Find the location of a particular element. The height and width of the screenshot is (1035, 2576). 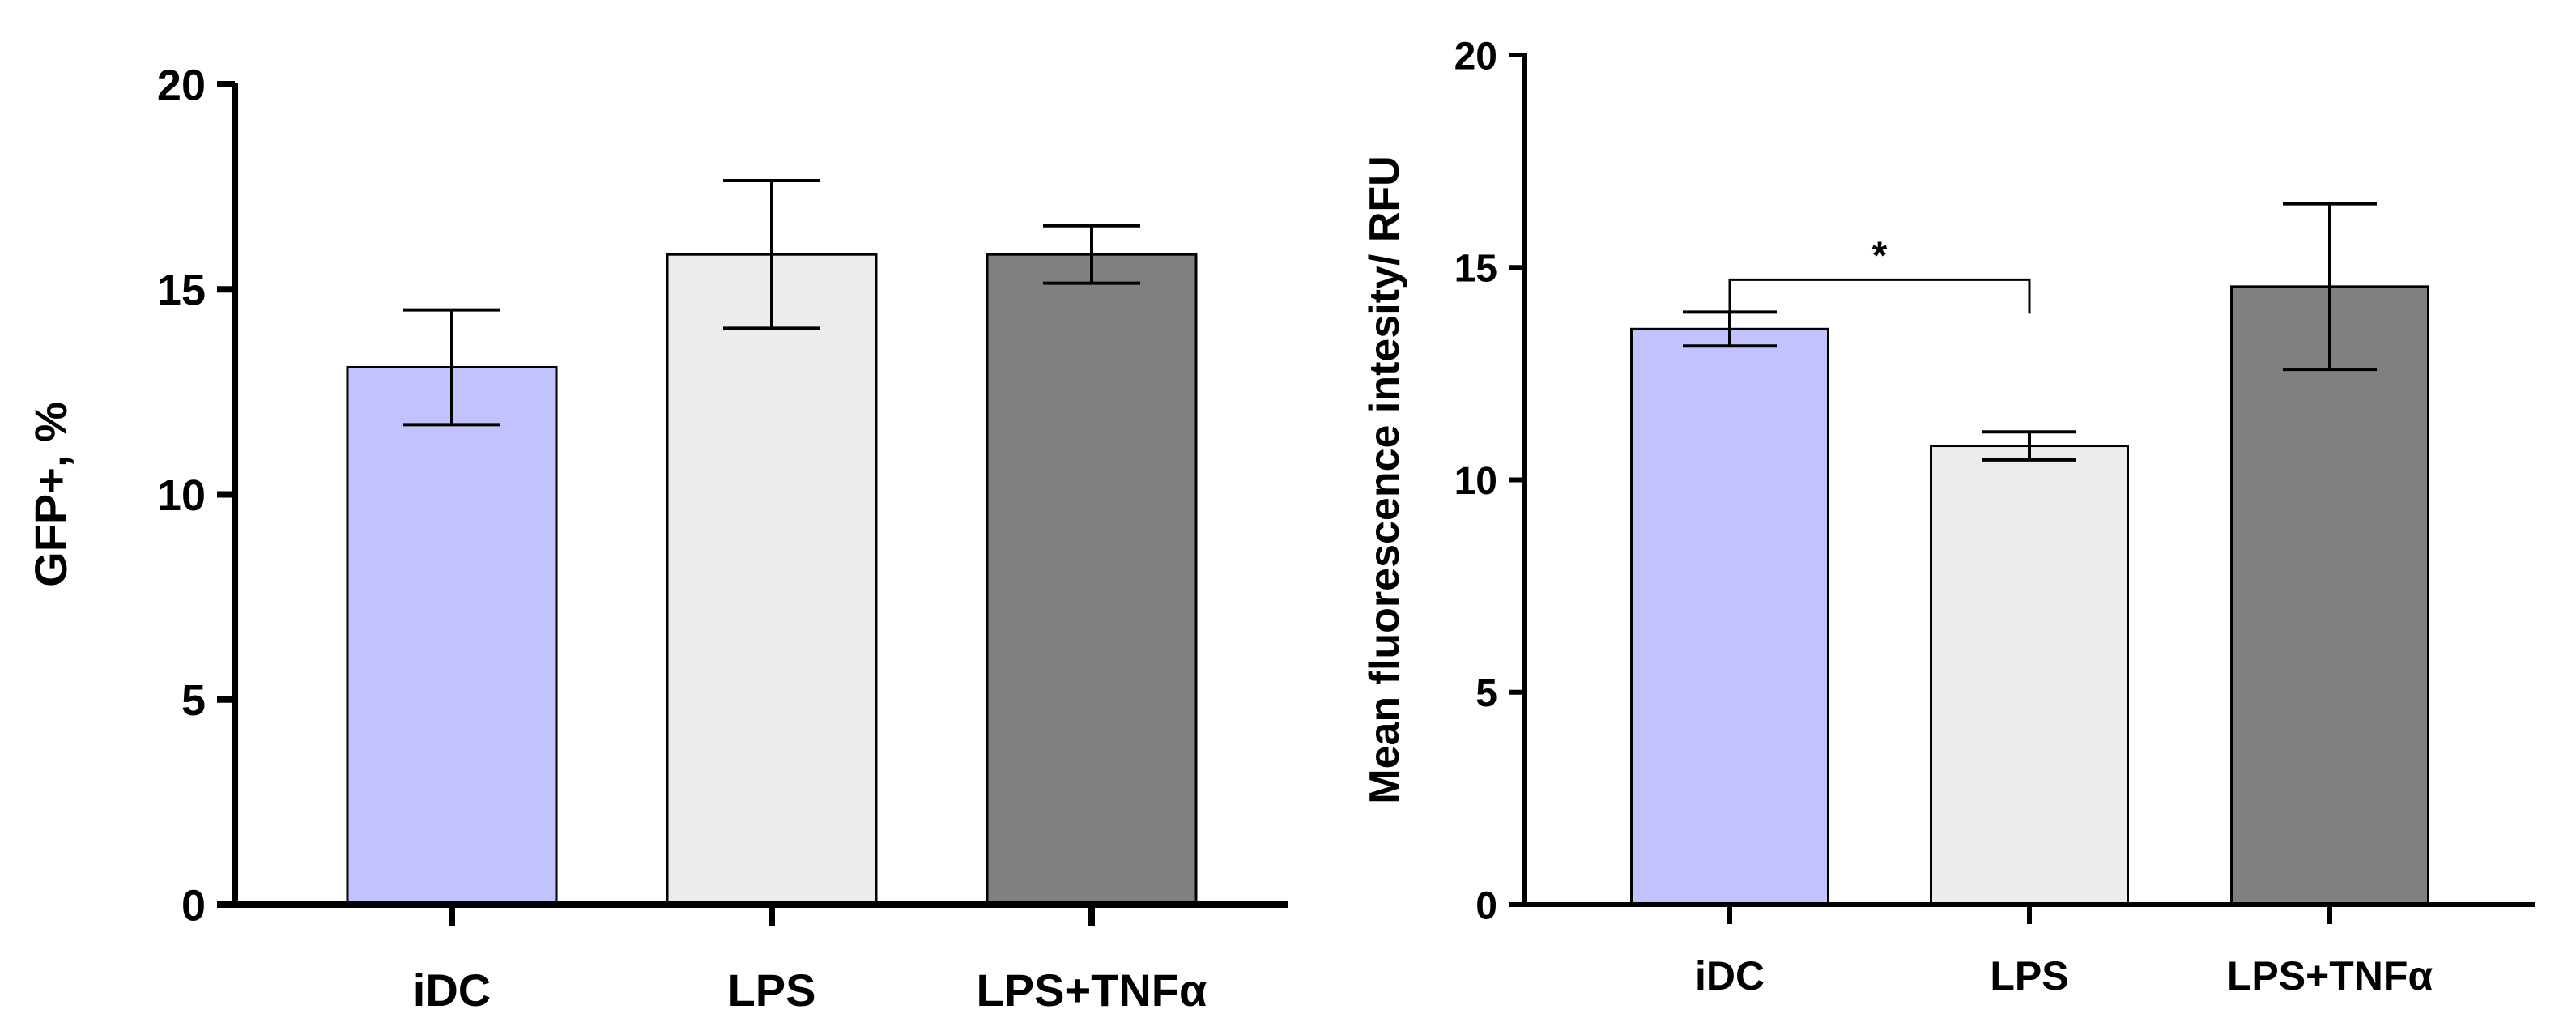

significance-line is located at coordinates (1879, 296).